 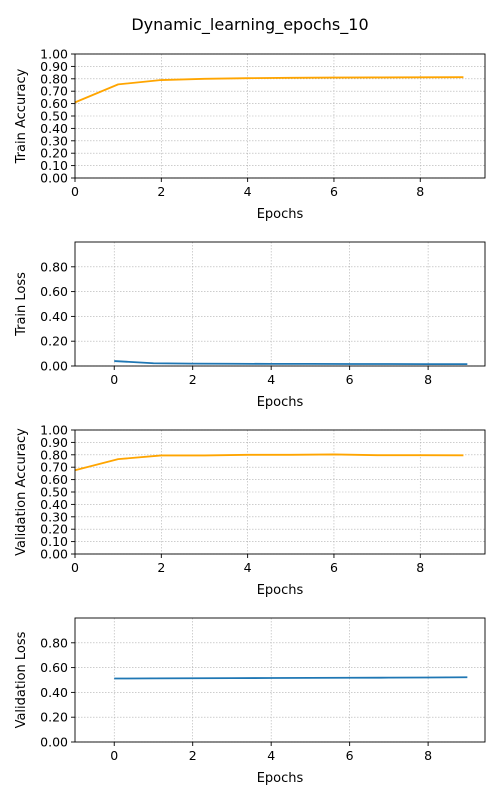 I want to click on y-axis-label: Train Accuracy, so click(x=21, y=116).